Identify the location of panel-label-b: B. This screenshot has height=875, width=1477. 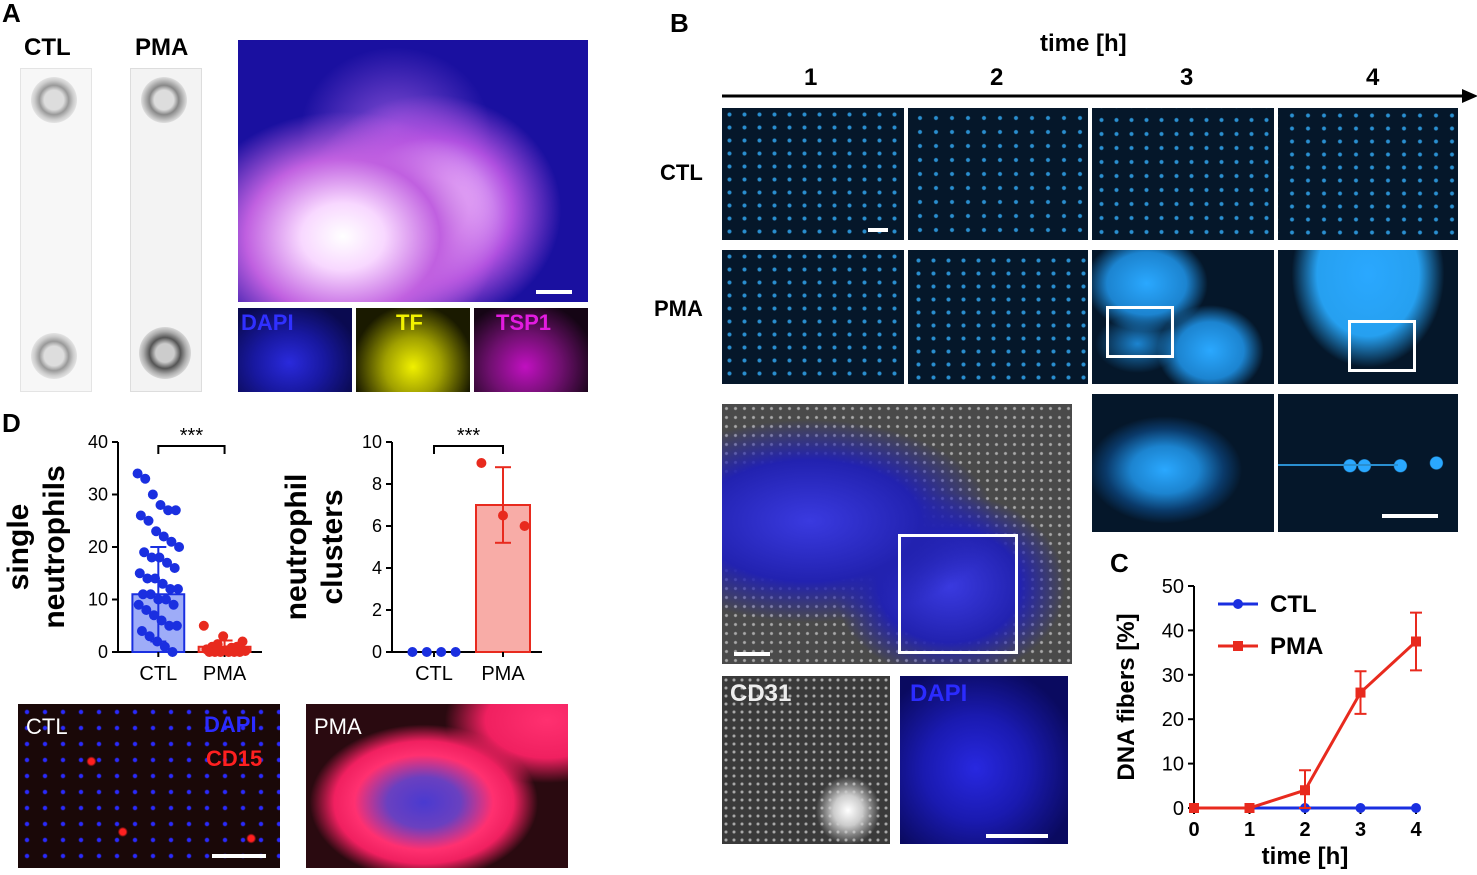
(679, 23).